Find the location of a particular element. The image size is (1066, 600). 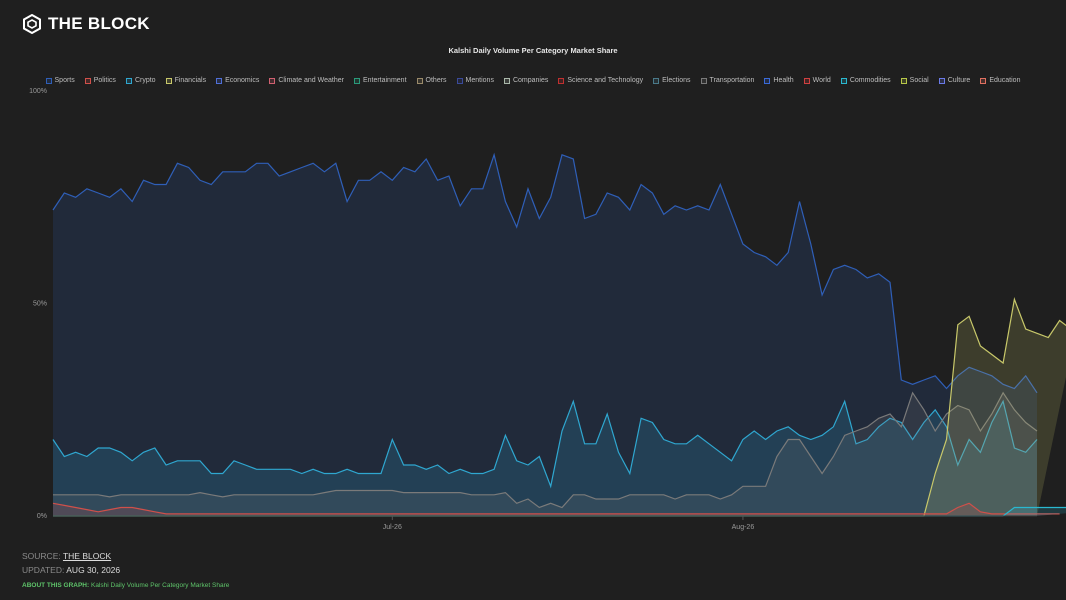

legend-item: Culture is located at coordinates (954, 80).